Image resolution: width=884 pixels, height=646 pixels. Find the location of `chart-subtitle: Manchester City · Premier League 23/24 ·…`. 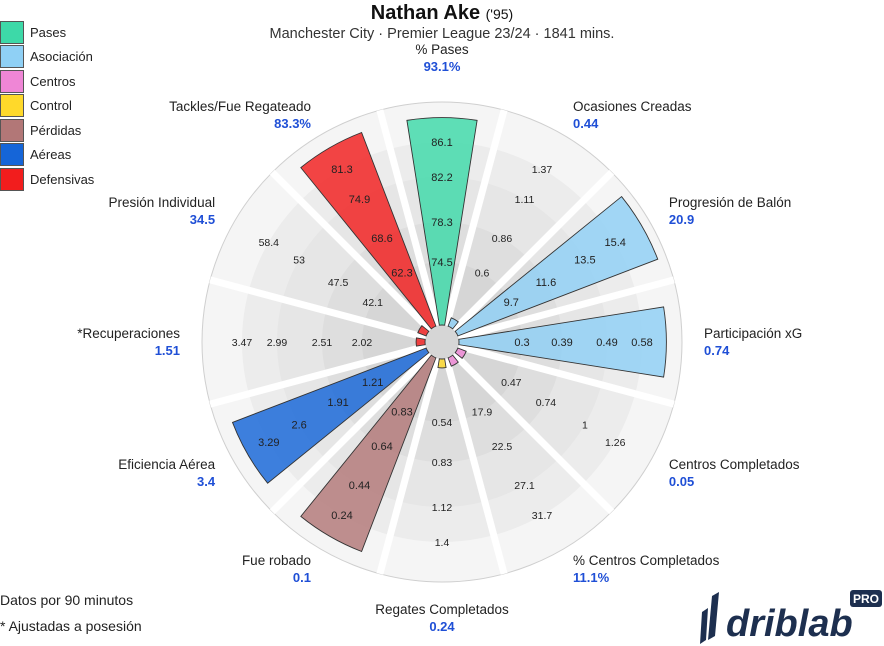

chart-subtitle: Manchester City · Premier League 23/24 ·… is located at coordinates (442, 34).